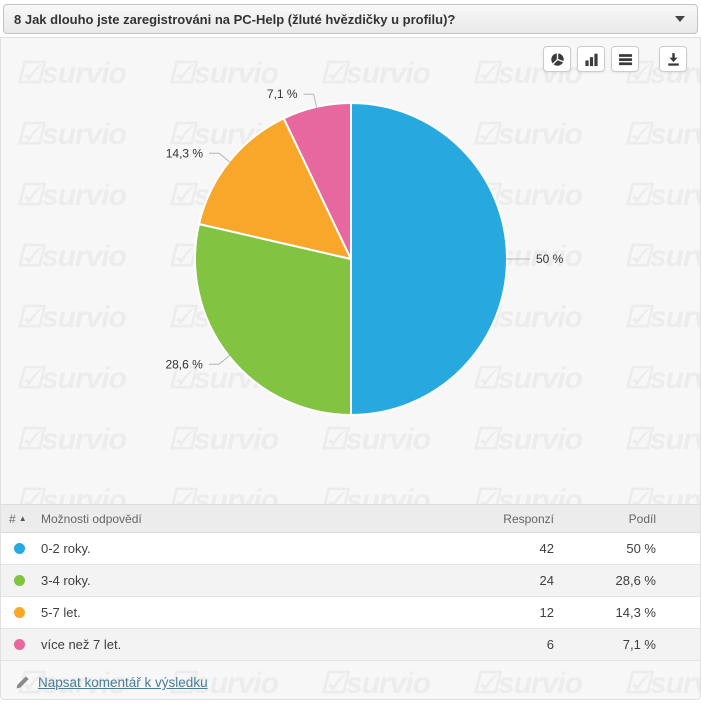 This screenshot has height=705, width=701. Describe the element at coordinates (550, 259) in the screenshot. I see `pie-percentage-label: 50 %` at that location.